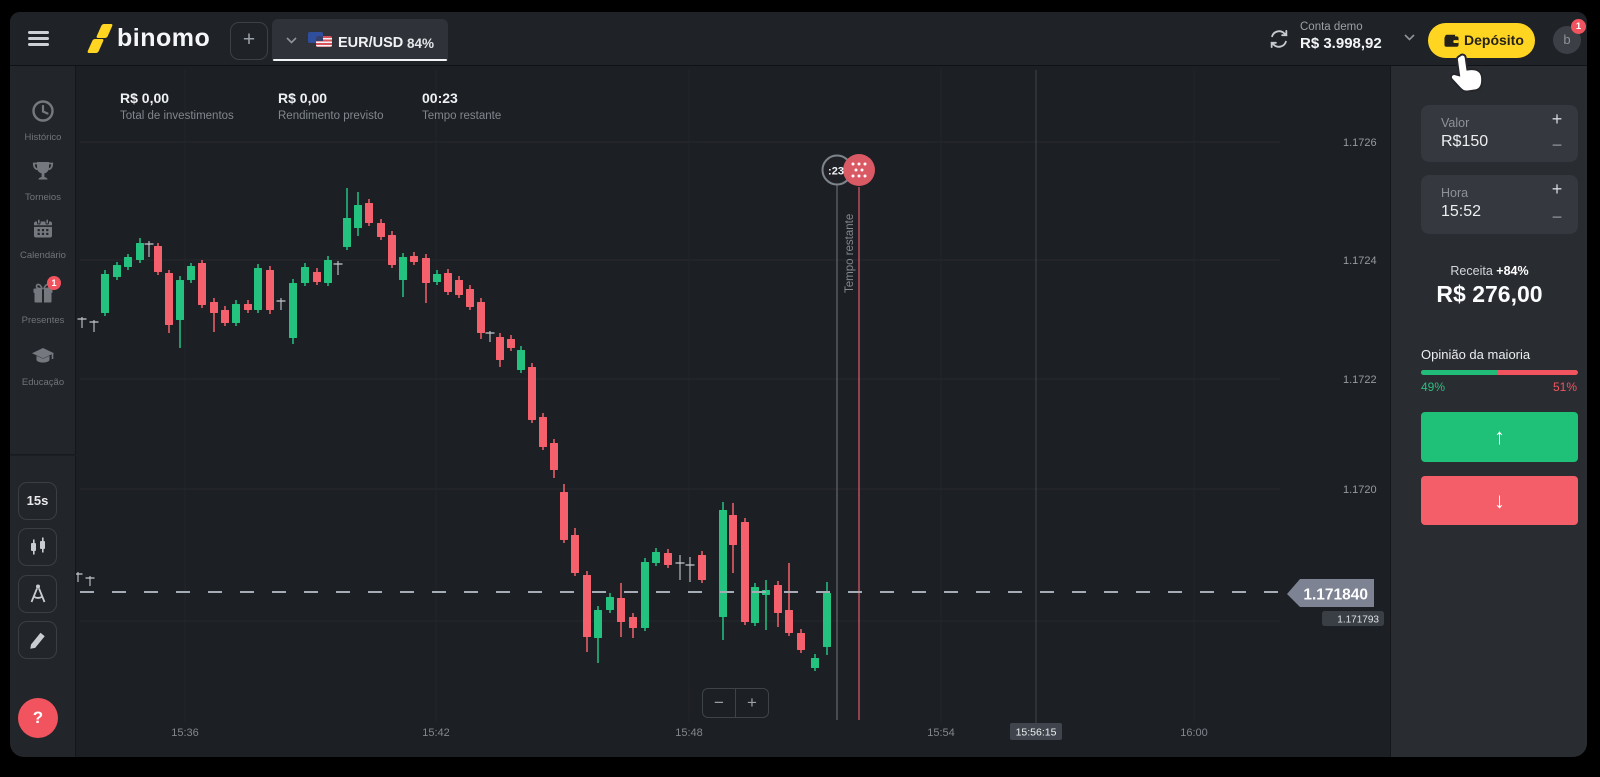 This screenshot has height=777, width=1600. What do you see at coordinates (859, 170) in the screenshot?
I see `expiry-circle` at bounding box center [859, 170].